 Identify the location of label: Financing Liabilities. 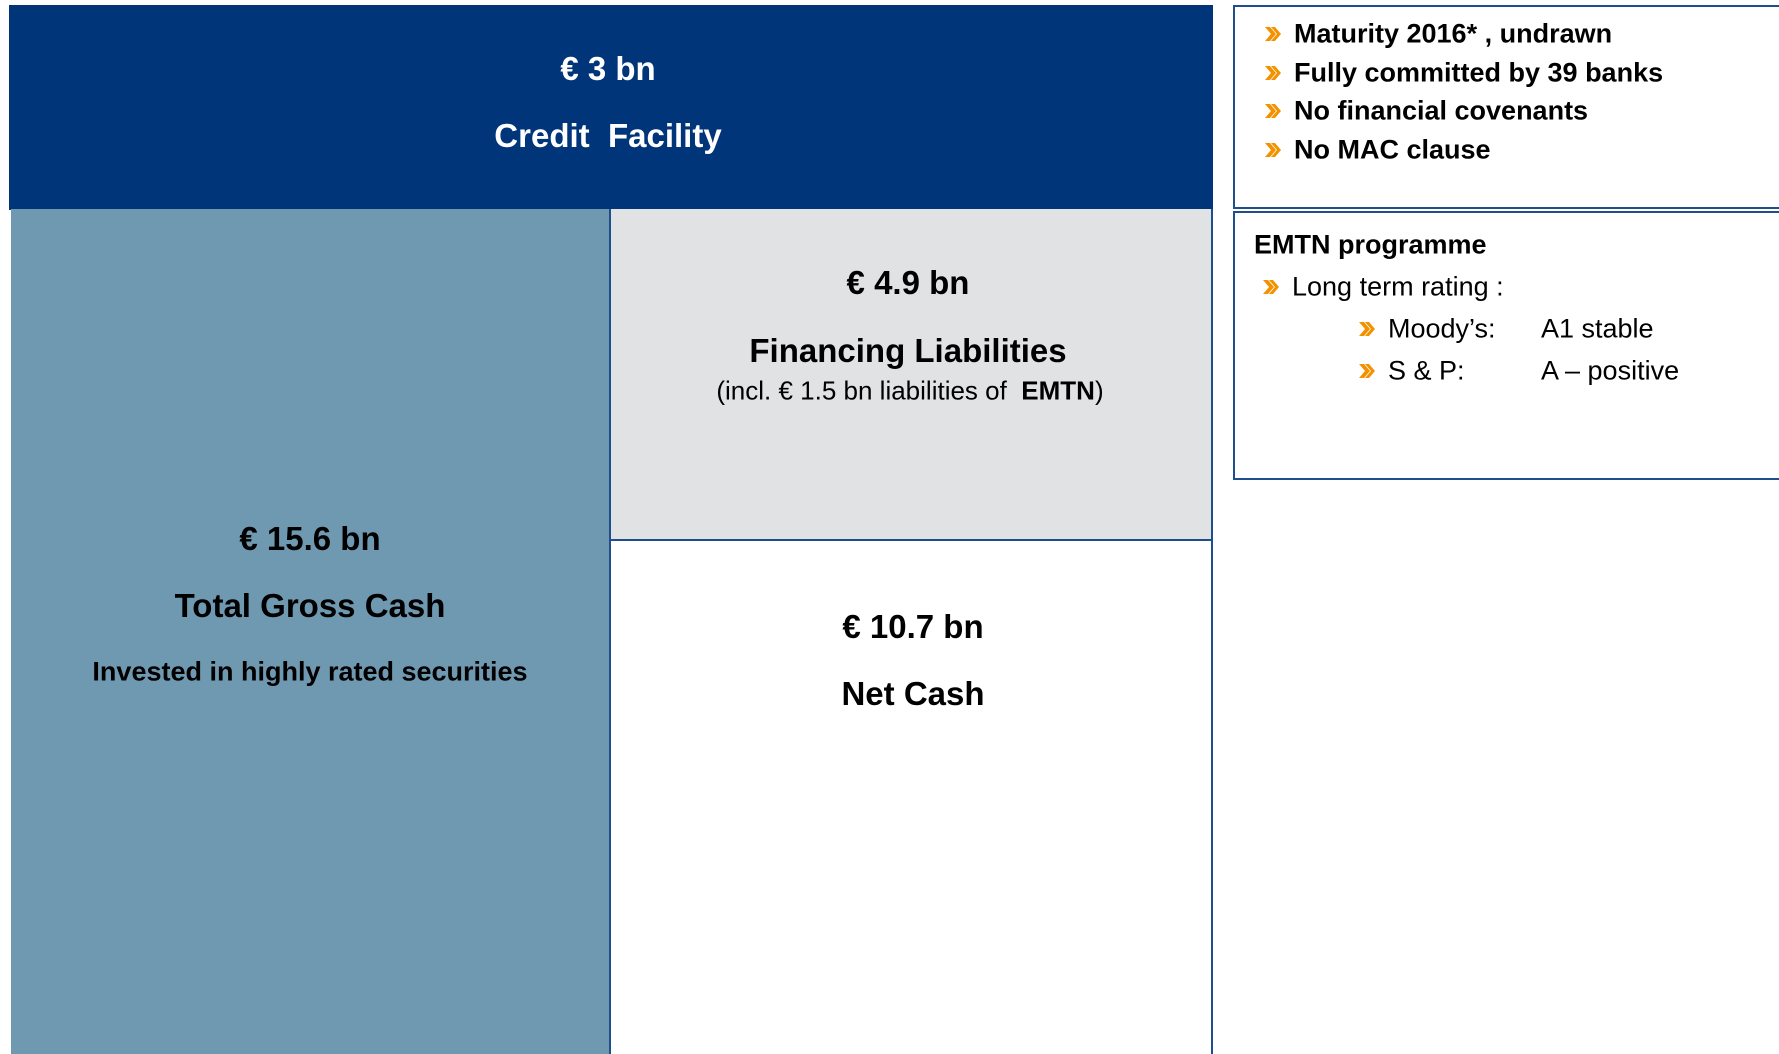
(908, 350).